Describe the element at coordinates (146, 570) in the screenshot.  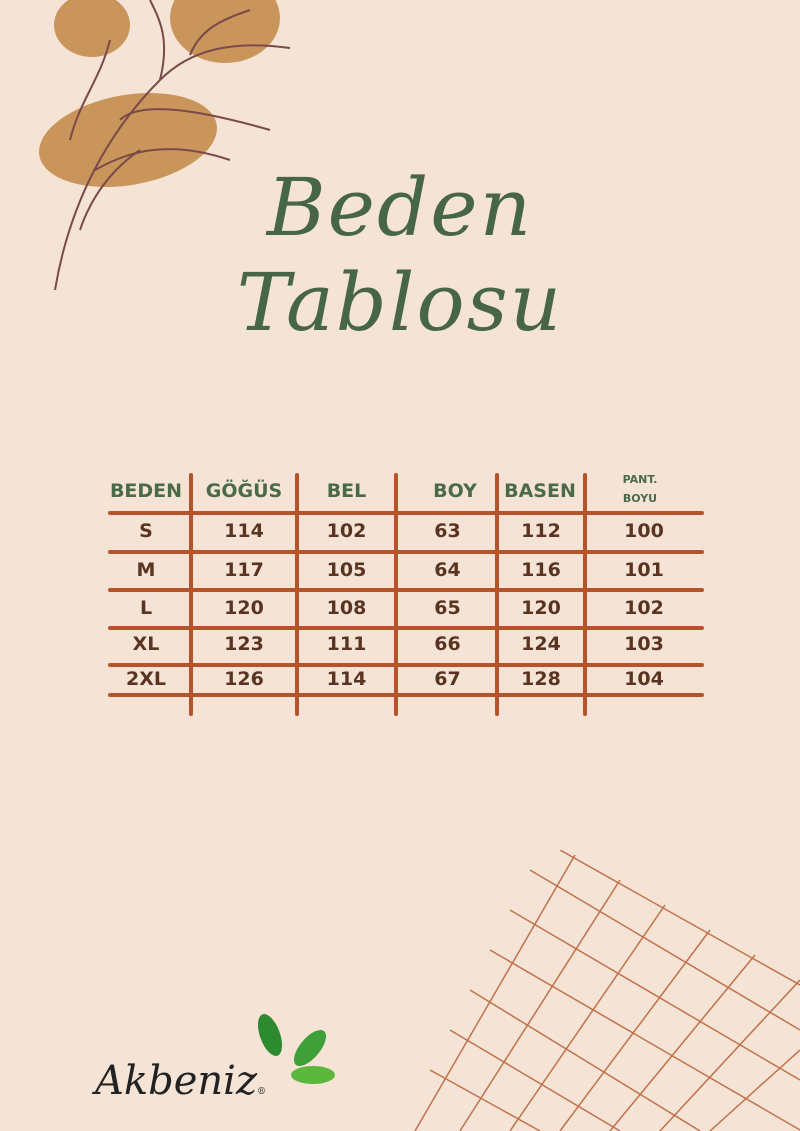
I see `table-cell: M` at that location.